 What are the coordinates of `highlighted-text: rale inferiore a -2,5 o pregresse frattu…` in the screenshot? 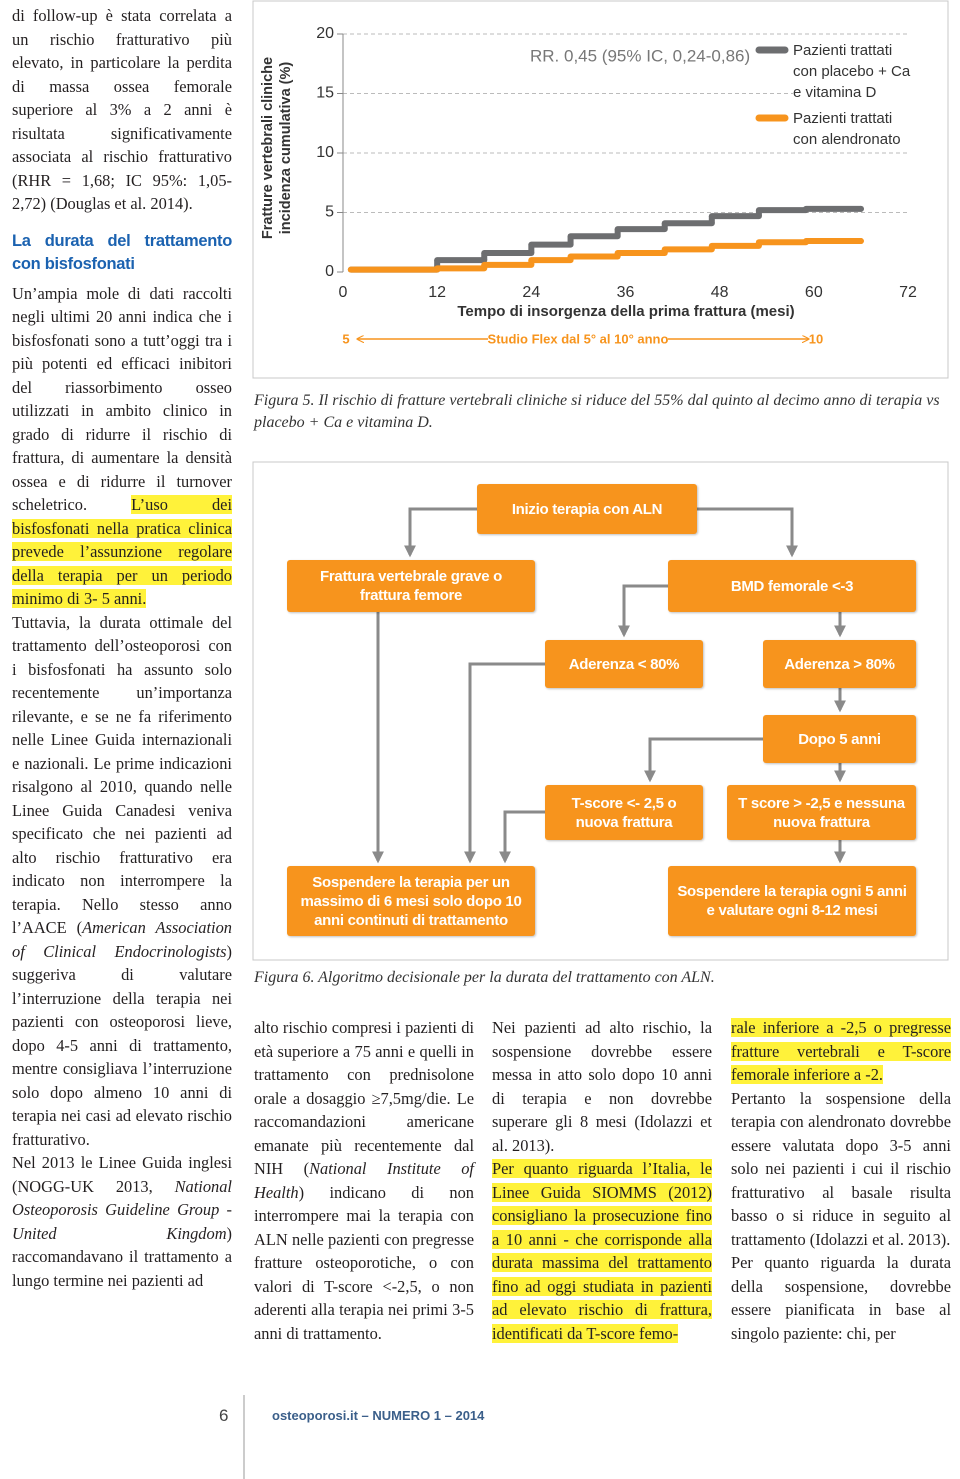 It's located at (841, 1051).